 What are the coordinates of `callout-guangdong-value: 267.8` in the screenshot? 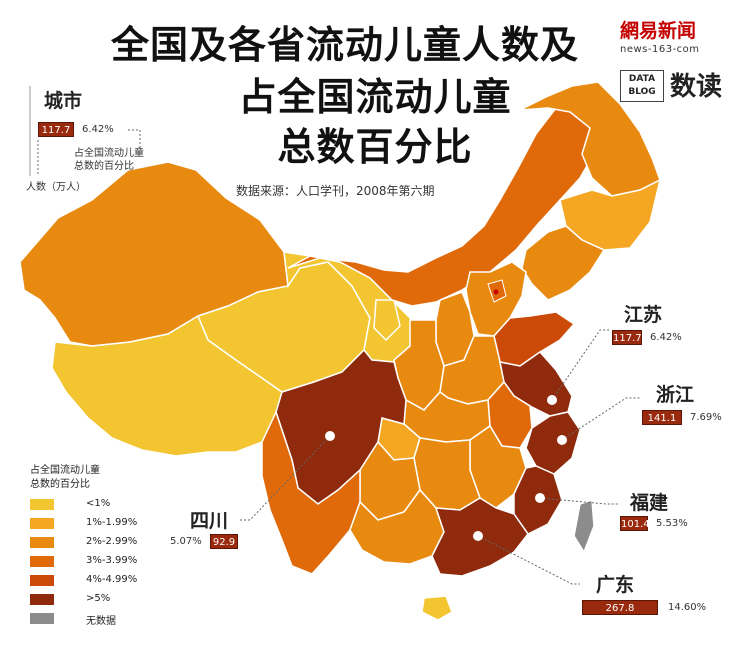 It's located at (620, 607).